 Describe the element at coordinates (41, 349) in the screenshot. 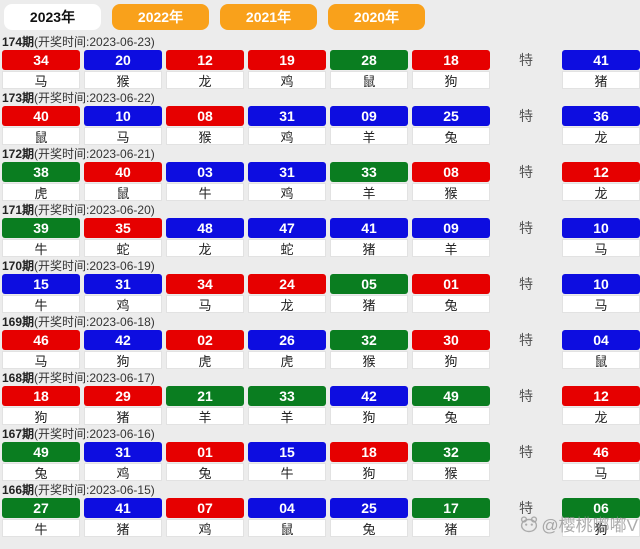

I see `number-cell: 46 马` at that location.